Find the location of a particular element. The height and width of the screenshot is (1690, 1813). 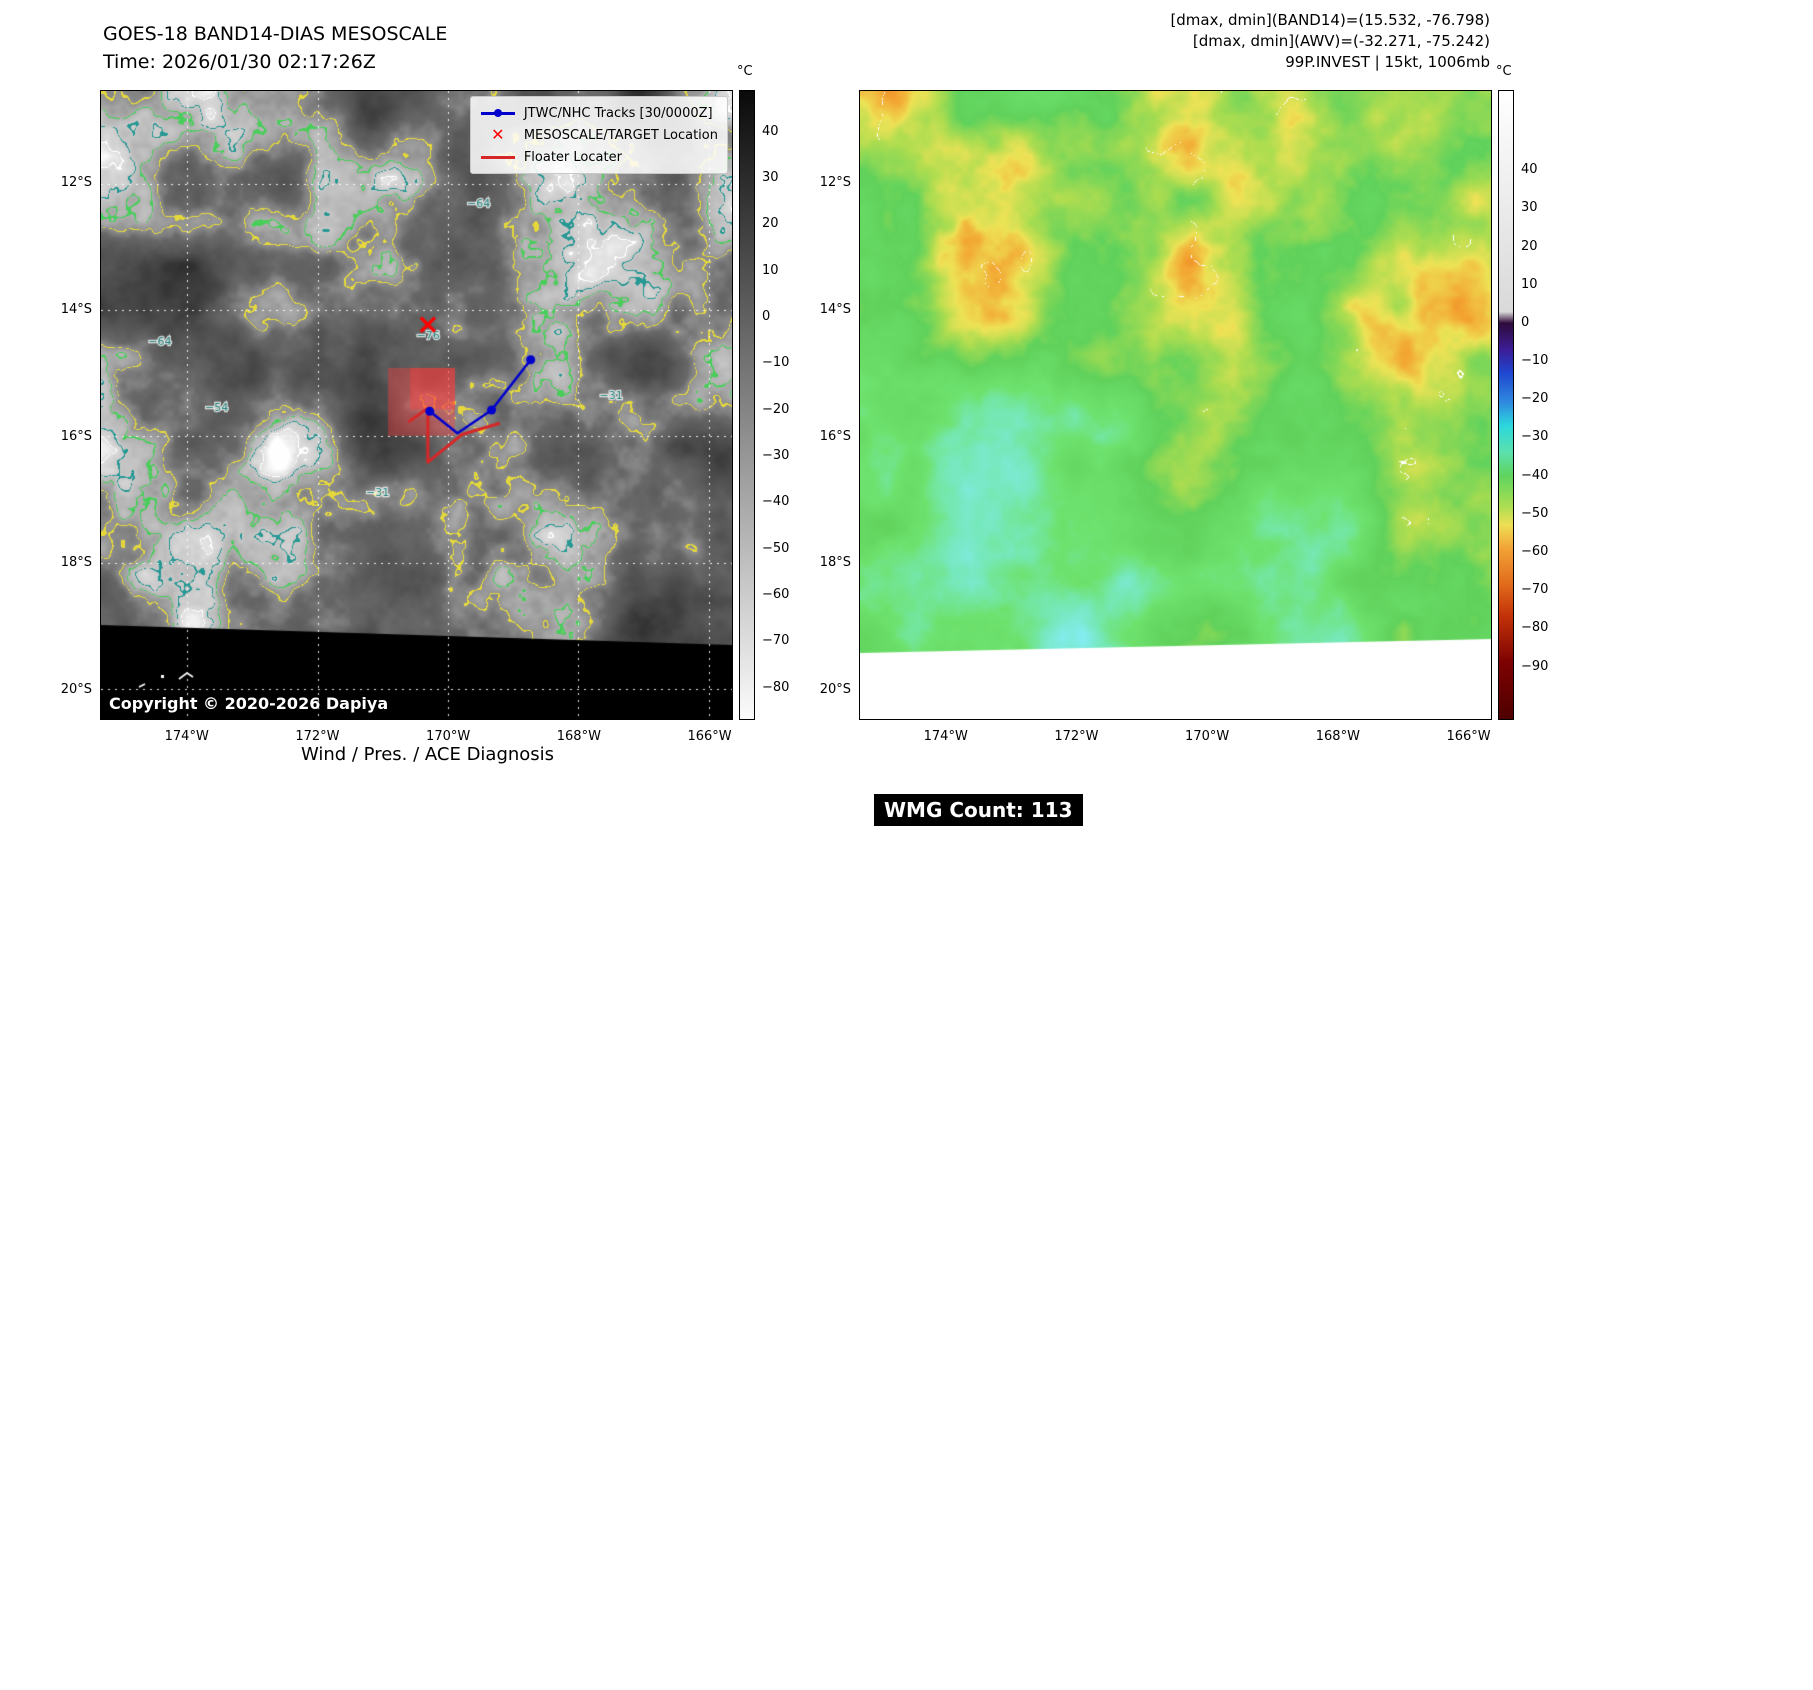

band14-satellite-image is located at coordinates (416, 405).